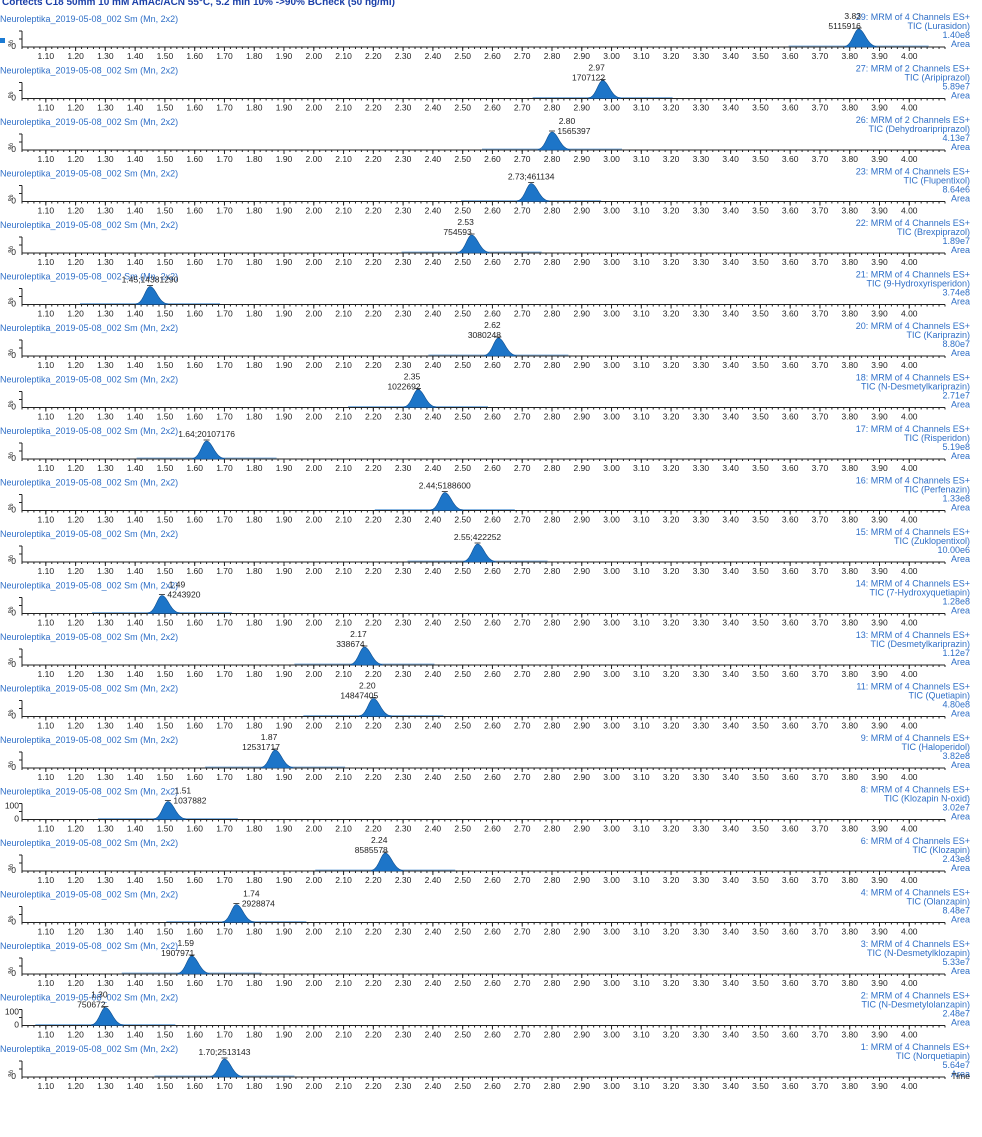  I want to click on compound-label: TIC (Brexpiprazol), so click(933, 232).